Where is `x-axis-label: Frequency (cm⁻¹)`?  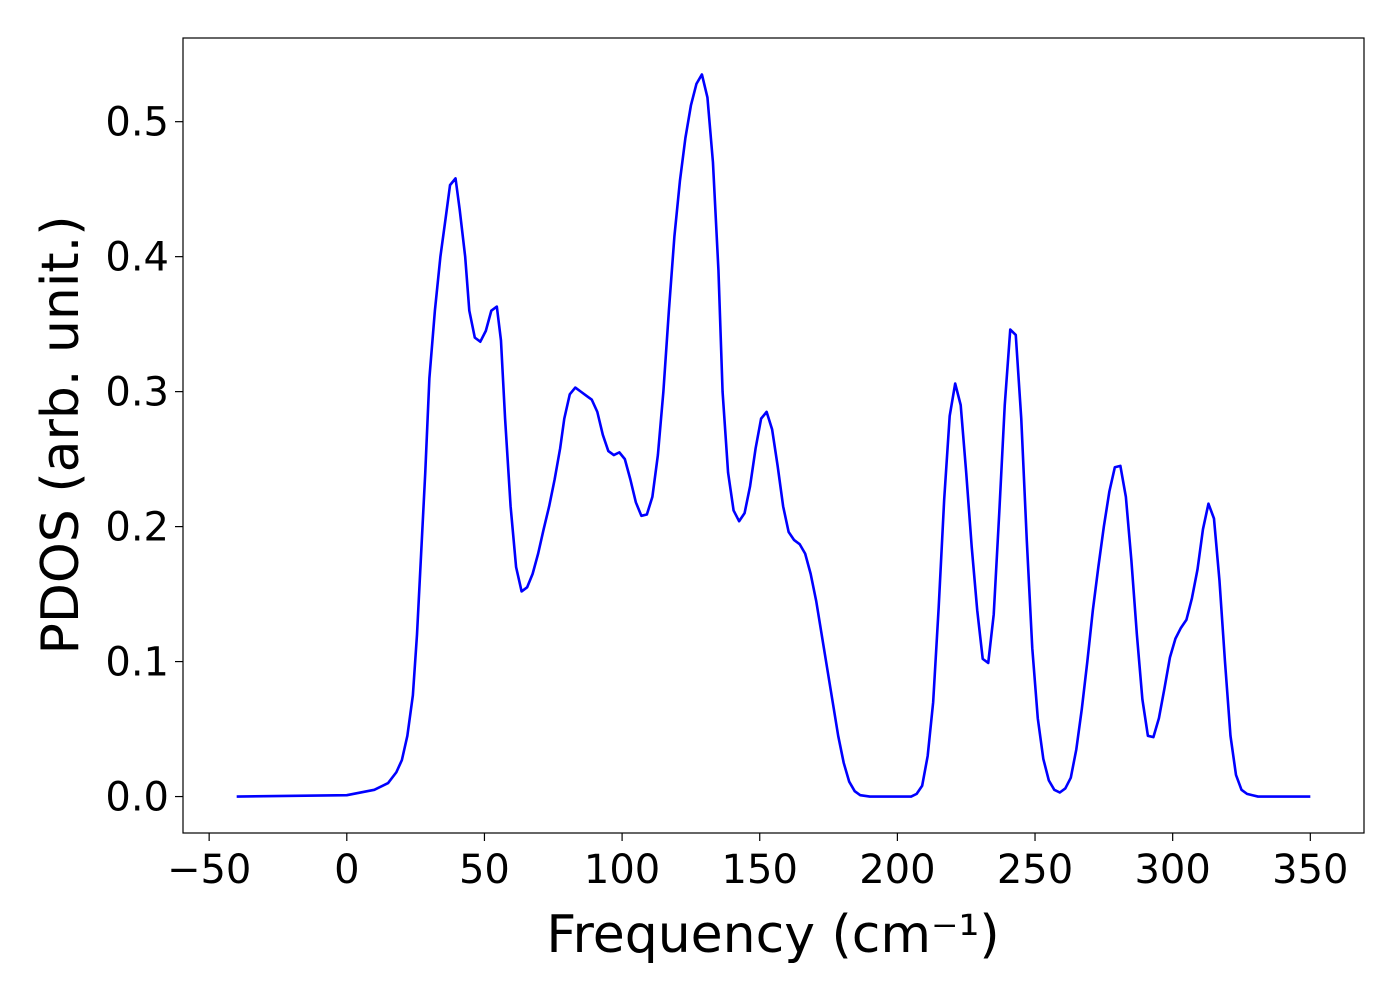 x-axis-label: Frequency (cm⁻¹) is located at coordinates (772, 935).